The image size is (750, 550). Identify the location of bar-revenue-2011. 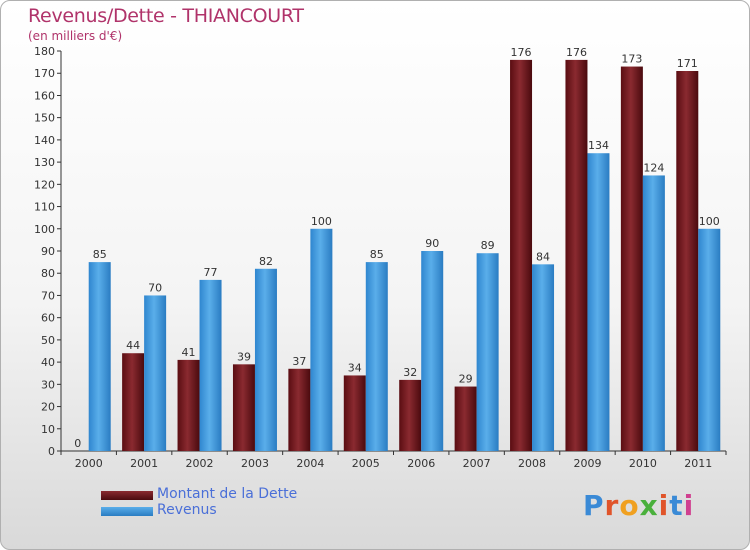
(709, 339).